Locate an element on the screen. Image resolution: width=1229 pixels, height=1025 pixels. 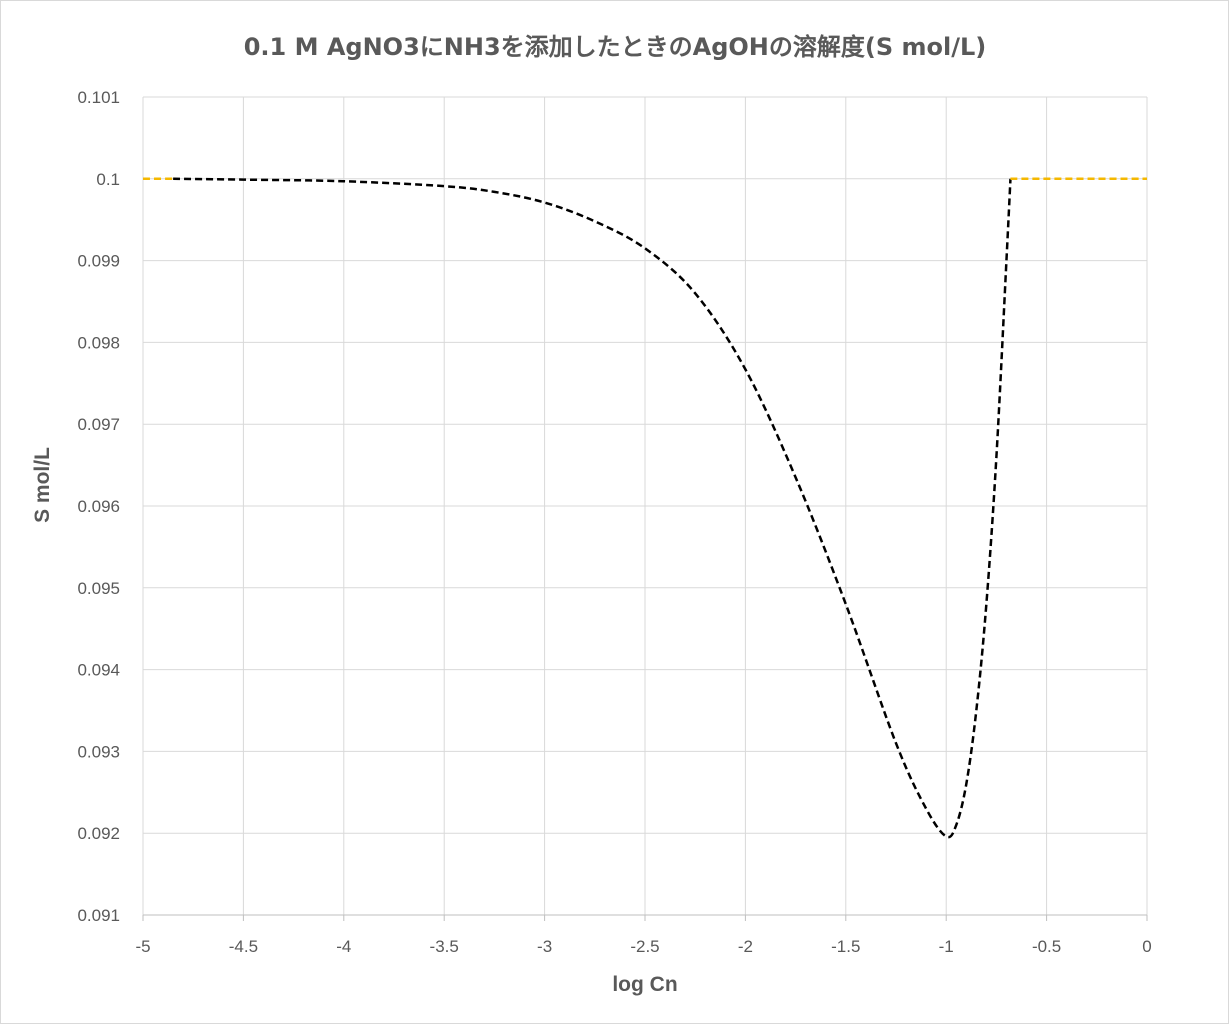
x-tick-label: -4.5 is located at coordinates (243, 946).